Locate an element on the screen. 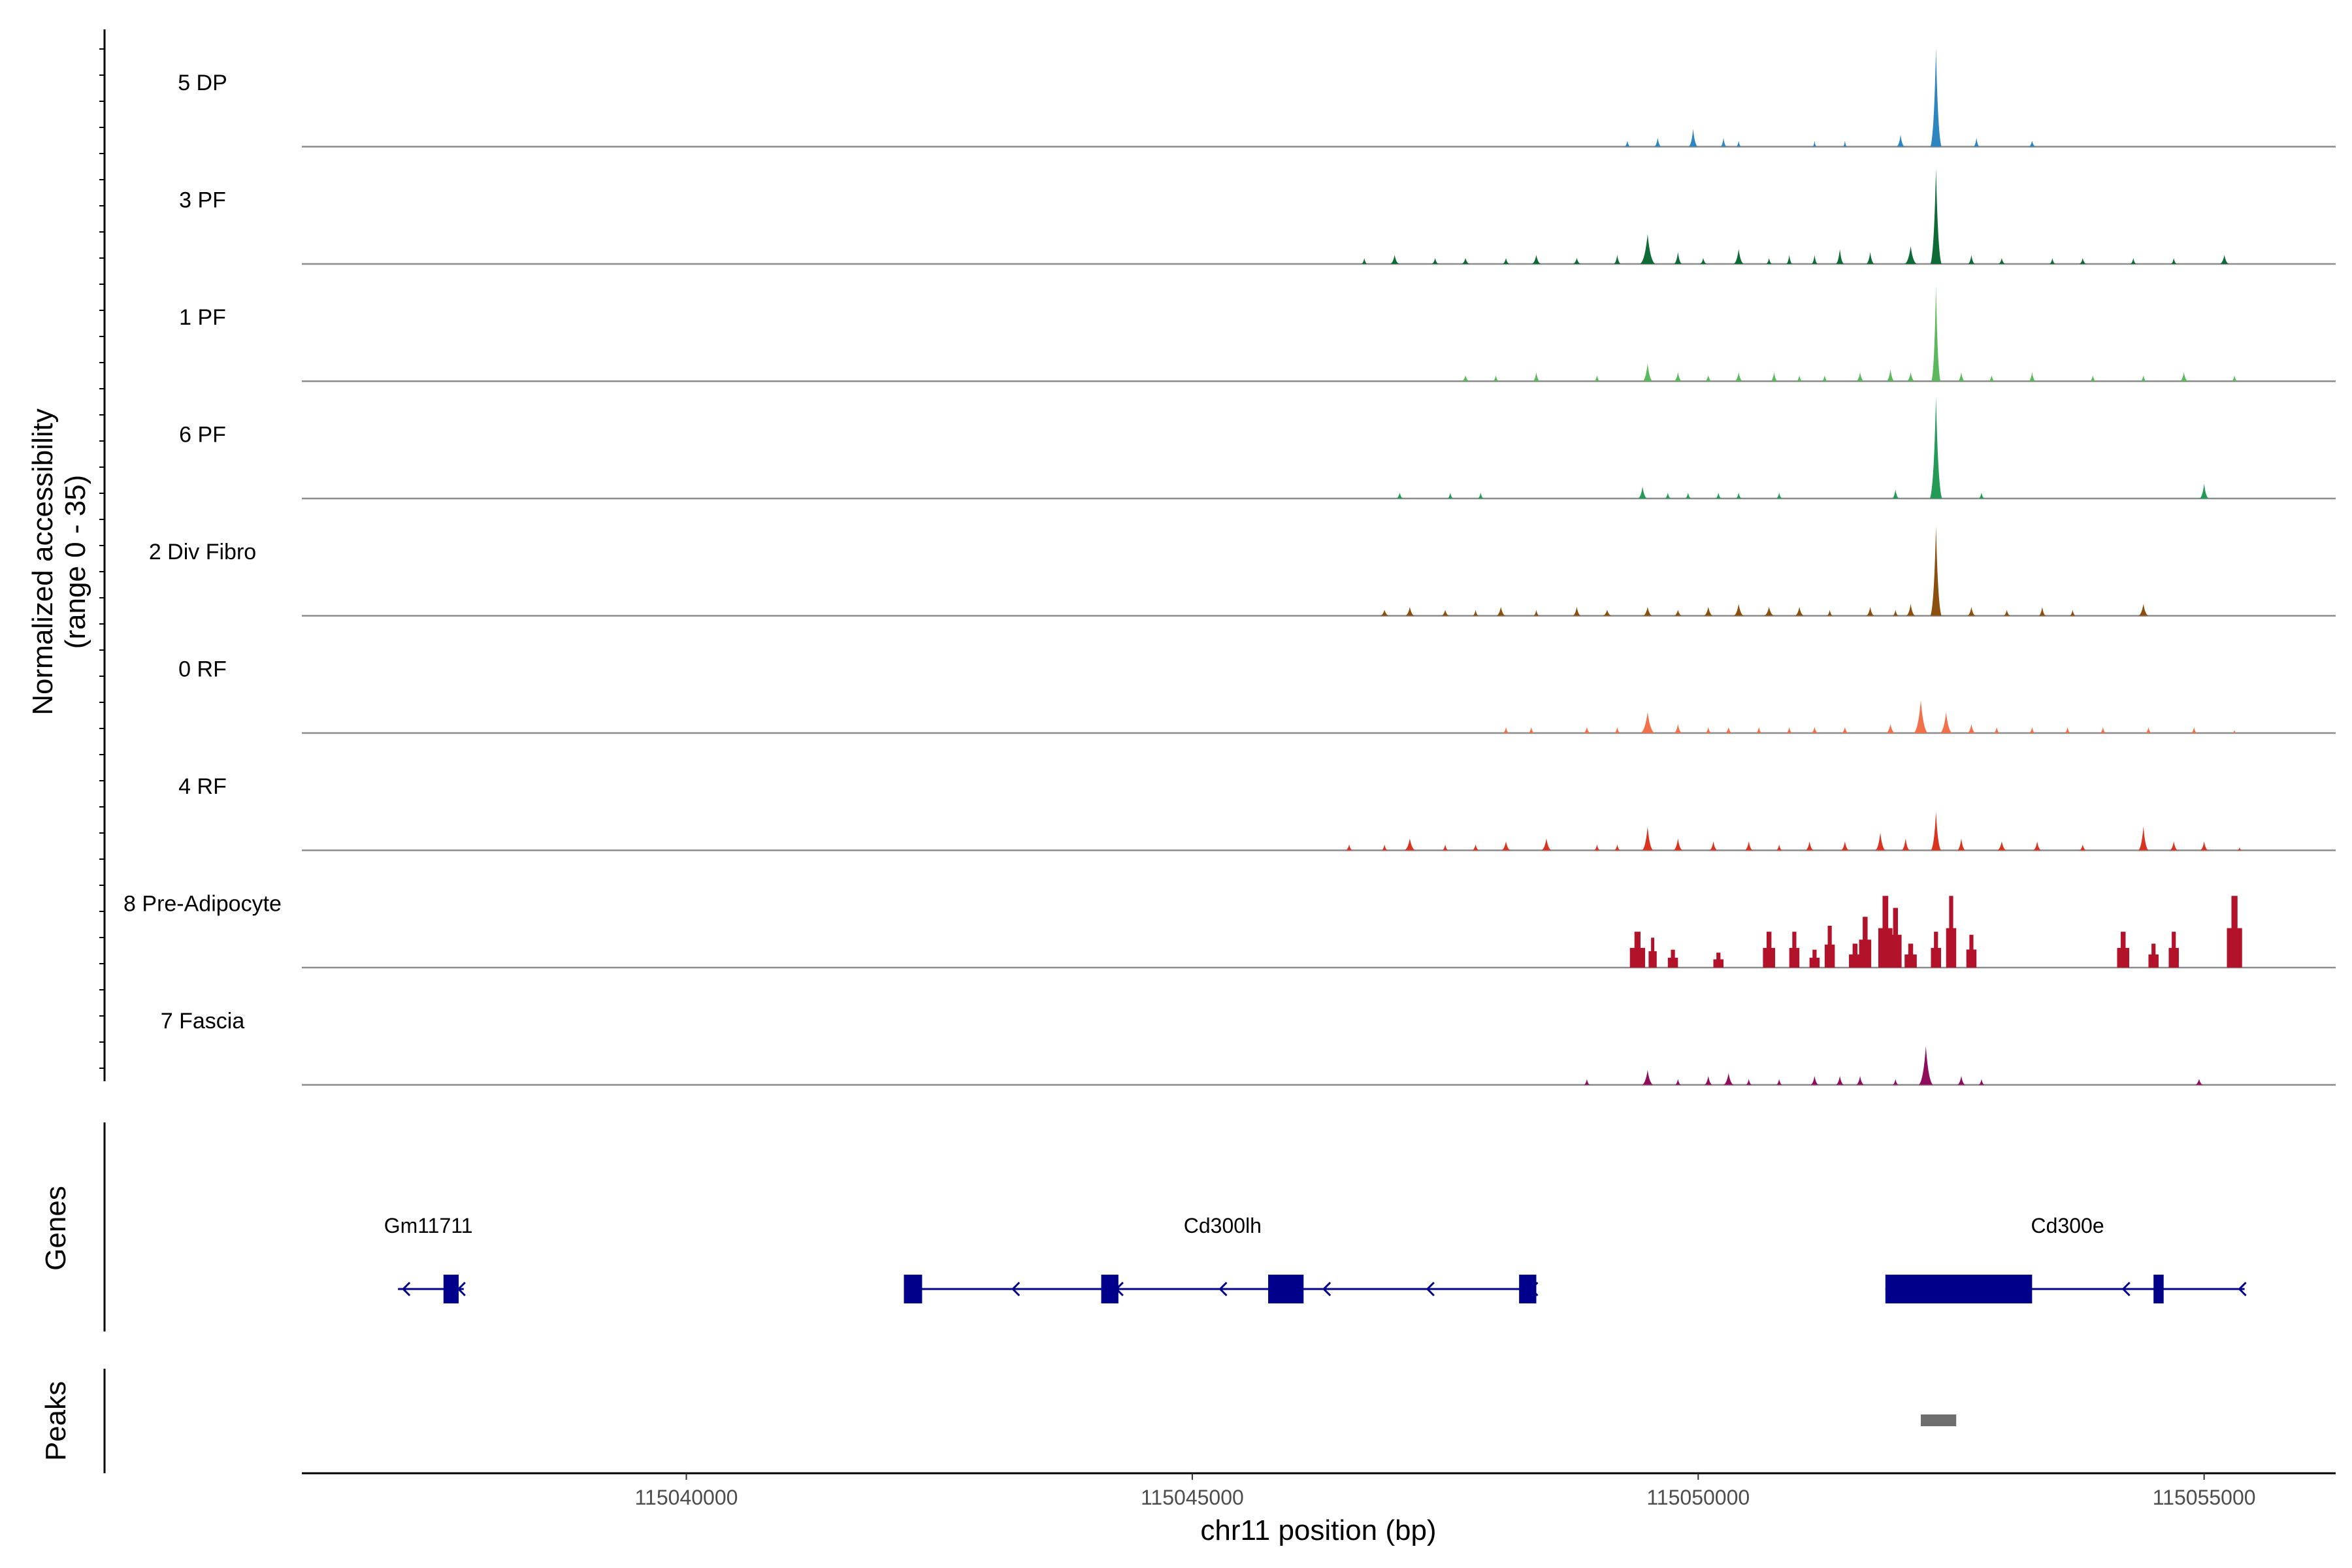  track-label: 8 Pre-Adipocyte is located at coordinates (202, 904).